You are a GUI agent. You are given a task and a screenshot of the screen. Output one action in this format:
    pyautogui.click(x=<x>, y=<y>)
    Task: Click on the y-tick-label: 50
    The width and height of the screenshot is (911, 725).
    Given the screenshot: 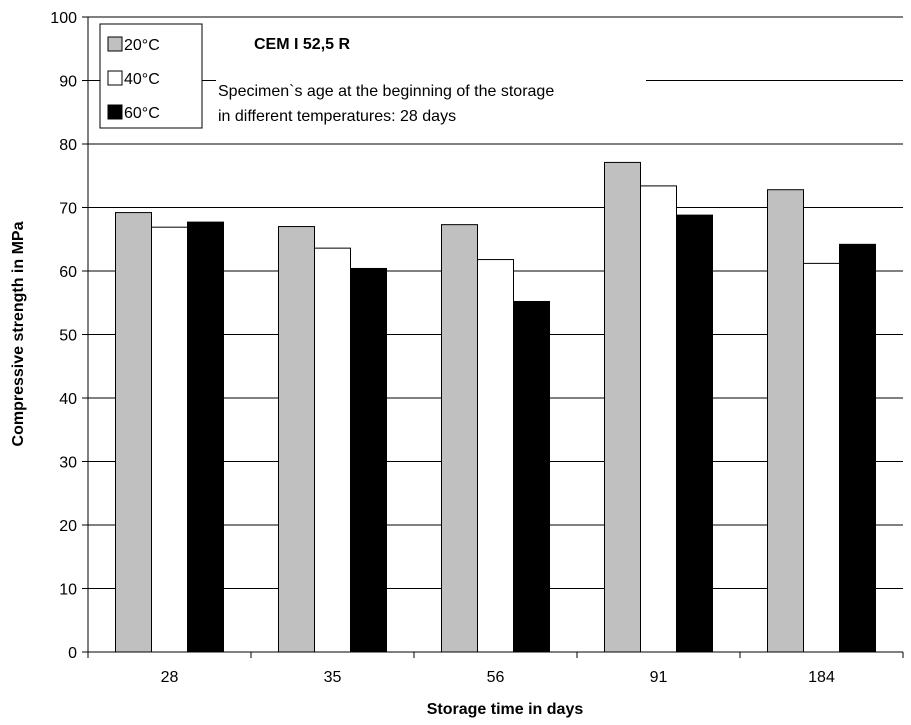 What is the action you would take?
    pyautogui.click(x=68, y=336)
    